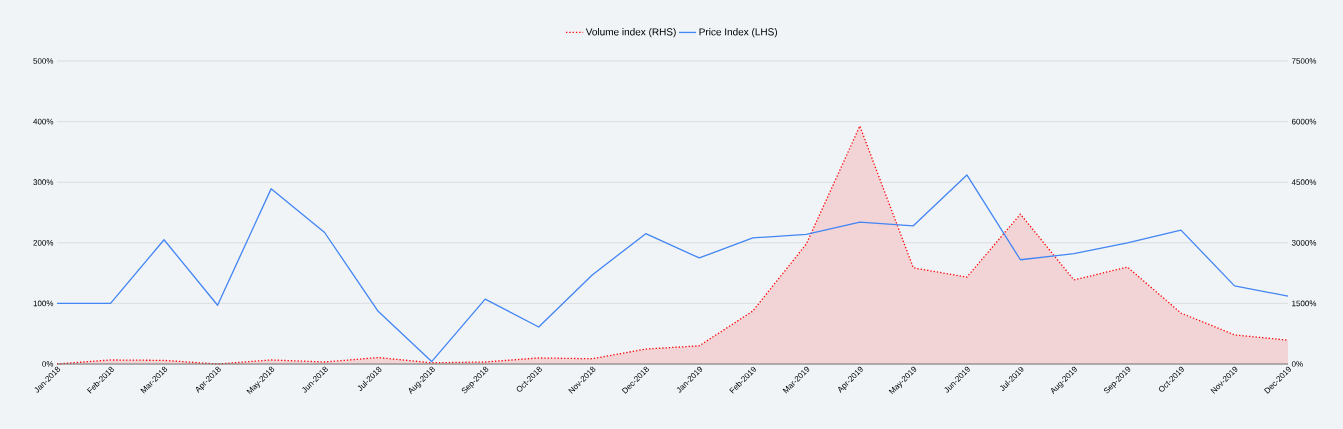  Describe the element at coordinates (43, 182) in the screenshot. I see `y-tick-label: 300%` at that location.